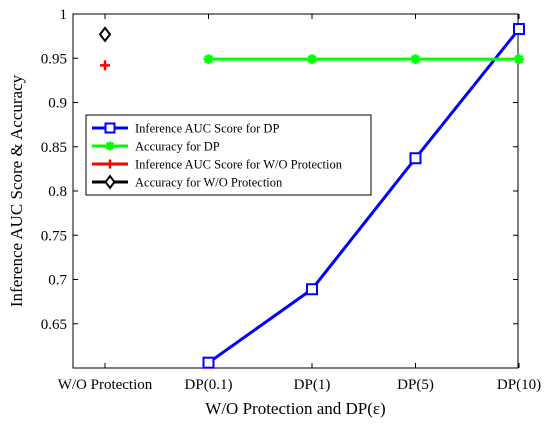 This screenshot has width=550, height=428. Describe the element at coordinates (54, 236) in the screenshot. I see `y-tick-label: 0.75` at that location.